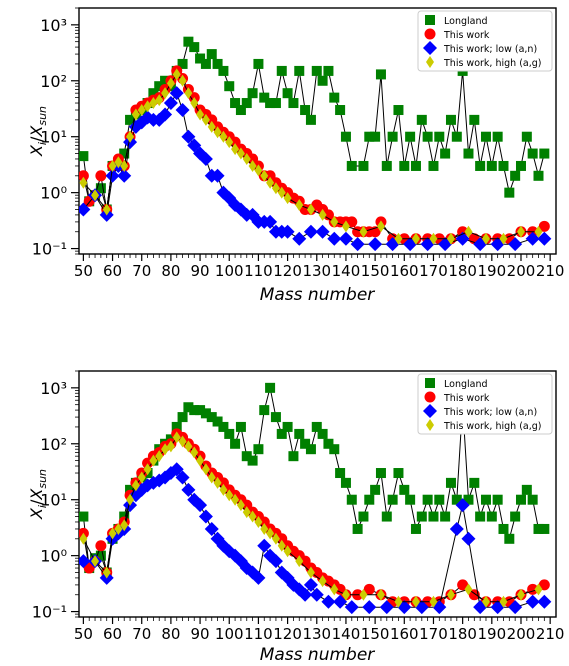 This screenshot has height=666, width=569. I want to click on x-tick-label: 60, so click(112, 634).